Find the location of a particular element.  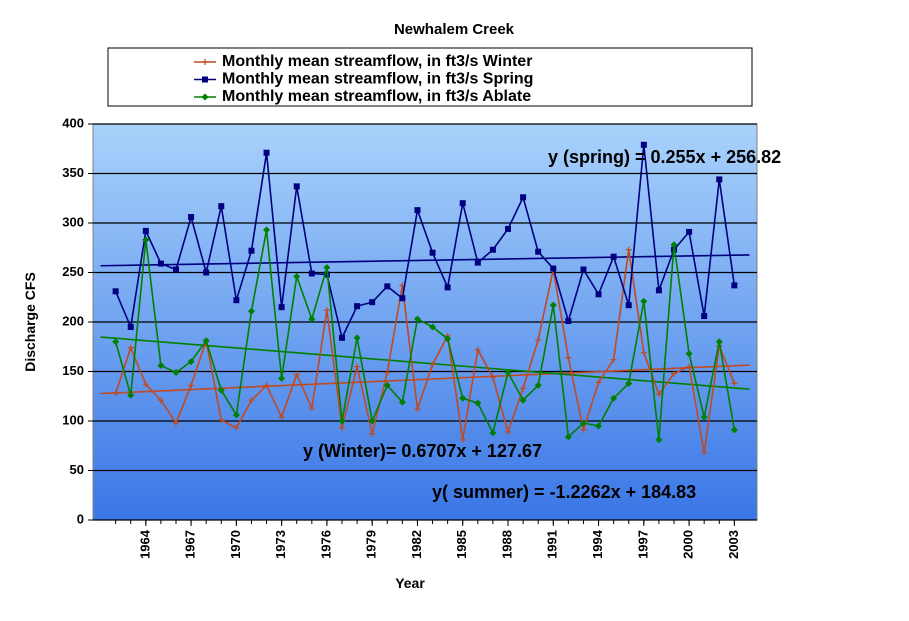

x-tick-label: 1979 is located at coordinates (371, 544).